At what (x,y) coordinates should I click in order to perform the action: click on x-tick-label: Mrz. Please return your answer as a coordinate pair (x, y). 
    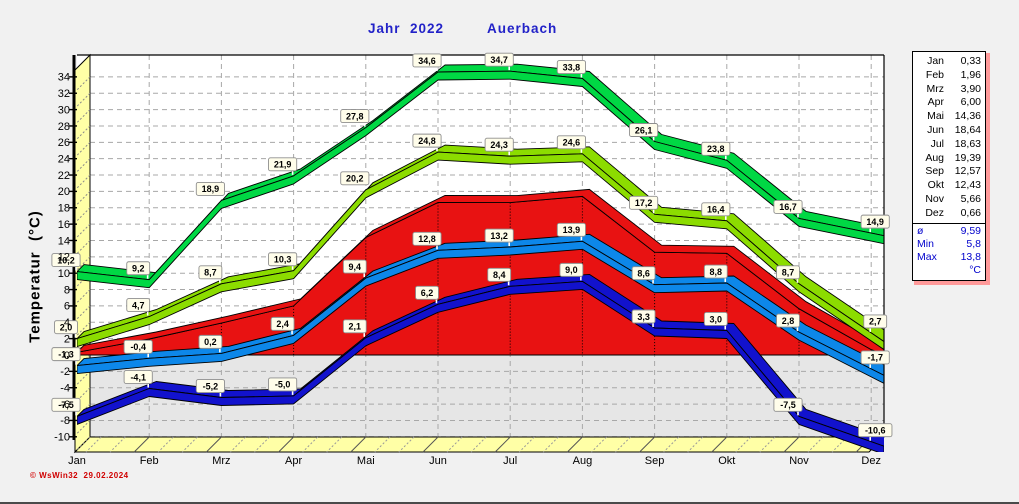
    Looking at the image, I should click on (221, 461).